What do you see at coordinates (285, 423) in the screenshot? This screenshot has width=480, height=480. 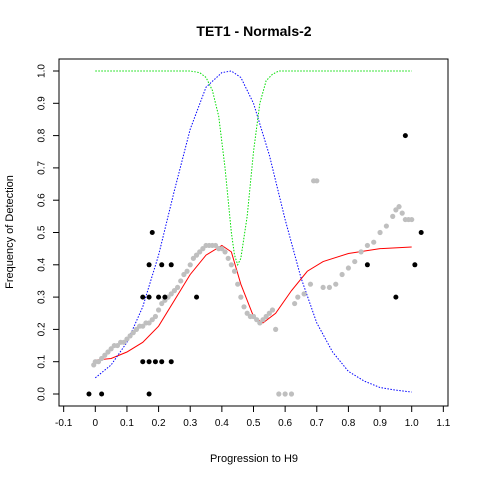 I see `x-tick-label: 0.6` at bounding box center [285, 423].